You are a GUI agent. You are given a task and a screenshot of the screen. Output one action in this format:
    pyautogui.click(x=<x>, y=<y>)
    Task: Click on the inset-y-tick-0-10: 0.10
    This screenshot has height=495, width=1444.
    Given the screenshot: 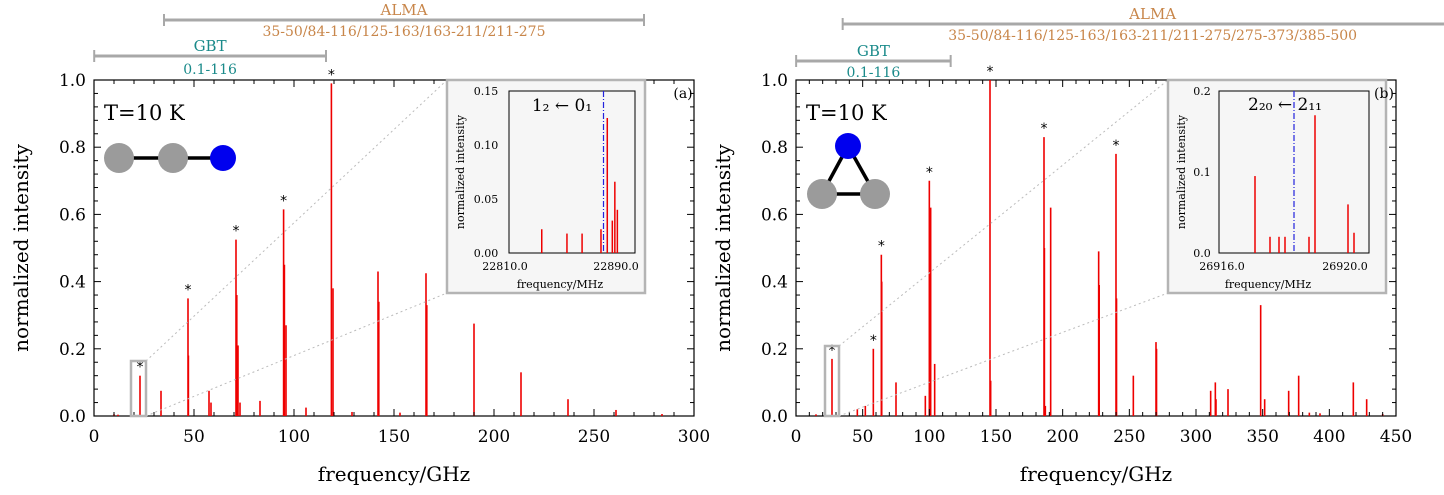 What is the action you would take?
    pyautogui.click(x=486, y=145)
    